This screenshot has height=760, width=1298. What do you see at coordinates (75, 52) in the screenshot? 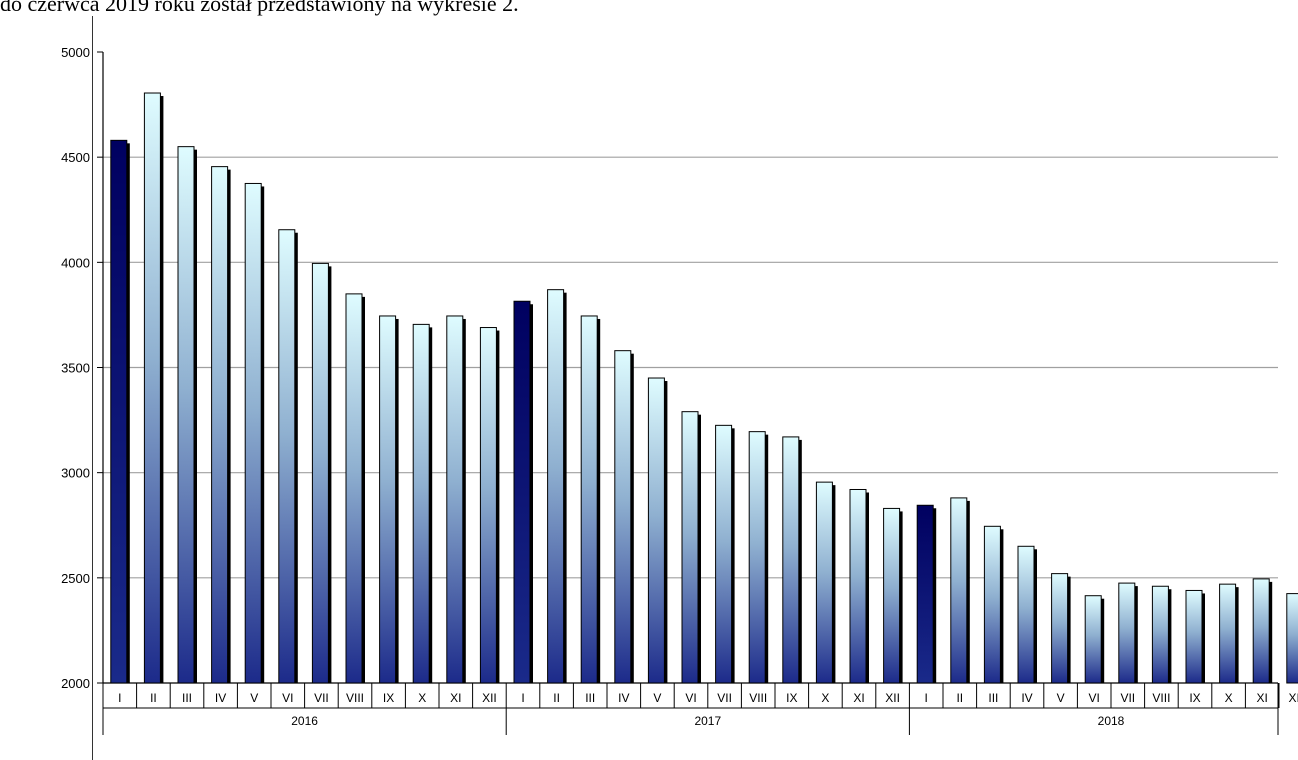
I see `y-tick-label: 5000` at bounding box center [75, 52].